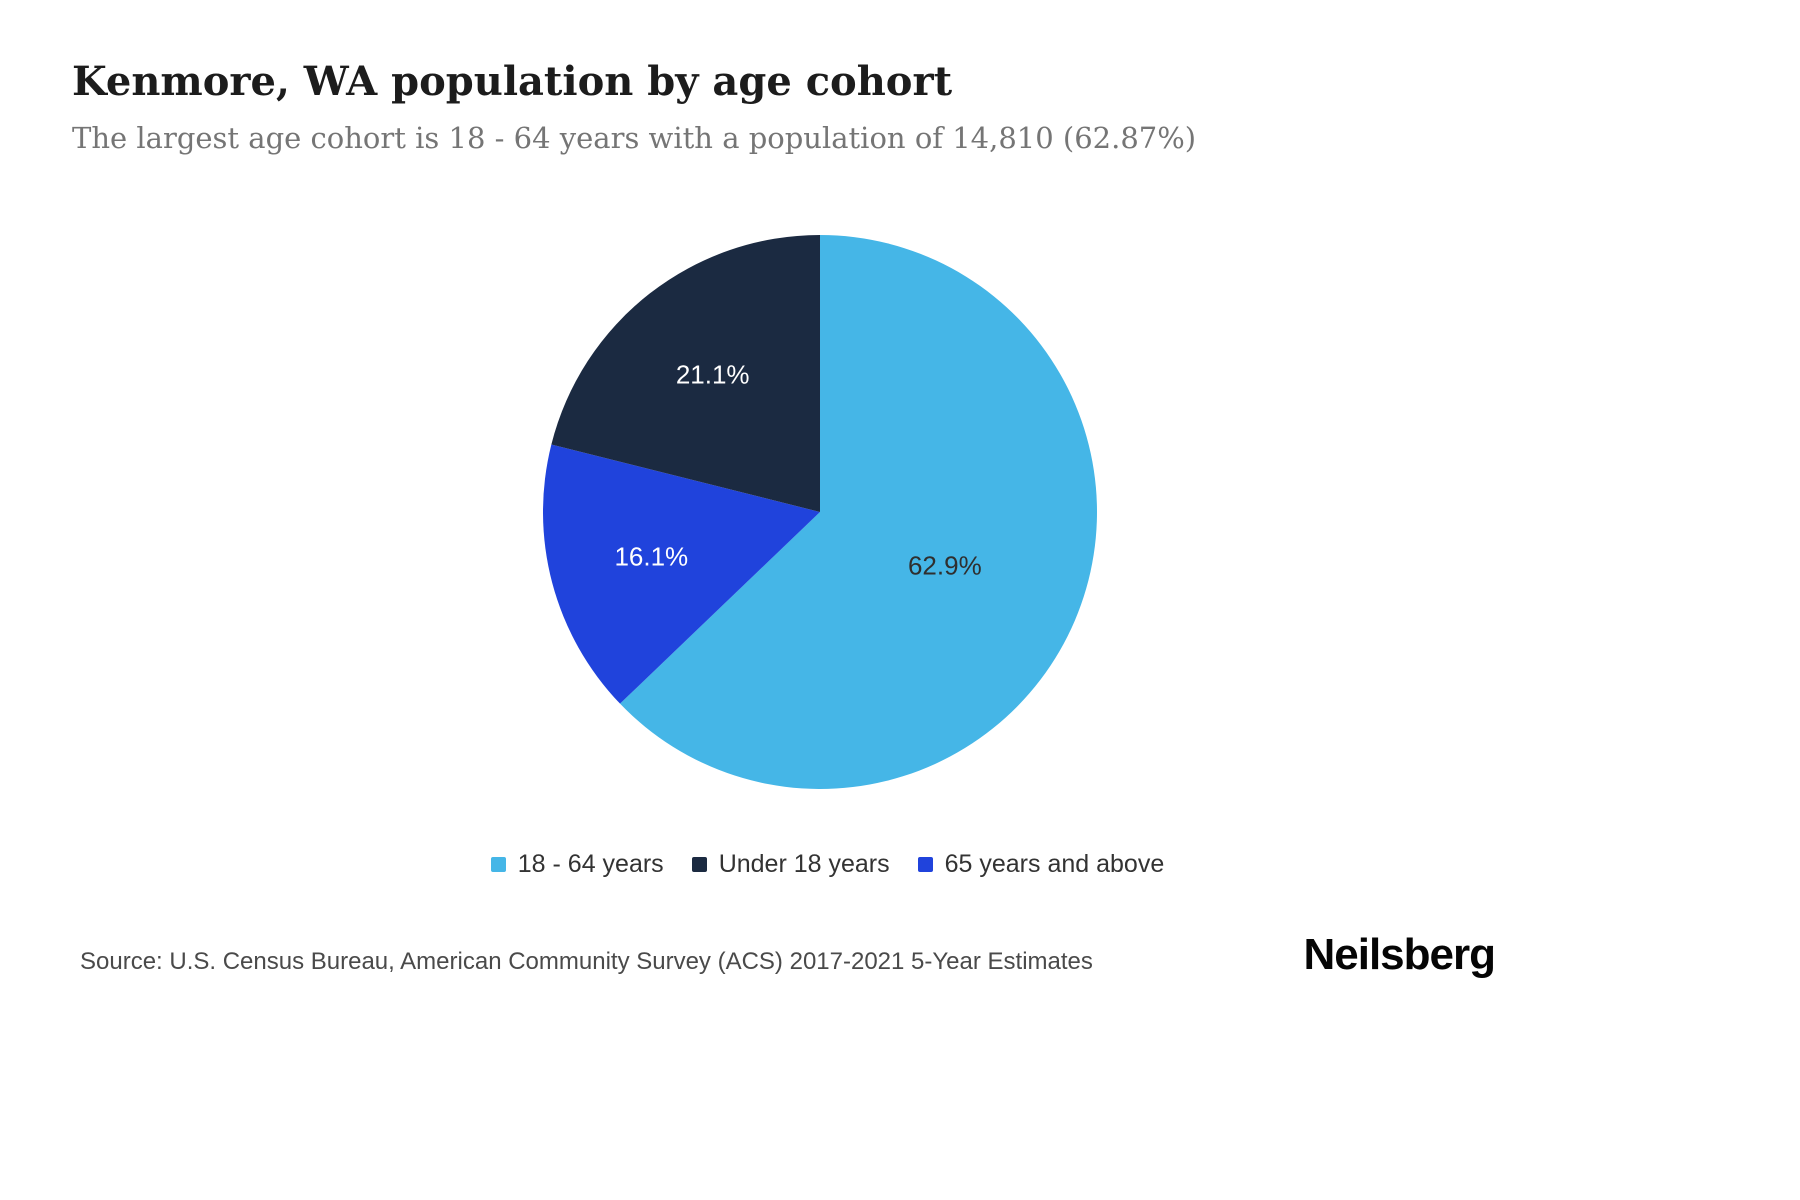  What do you see at coordinates (713, 374) in the screenshot?
I see `pie-slice-label-under-18-years: 21.1%` at bounding box center [713, 374].